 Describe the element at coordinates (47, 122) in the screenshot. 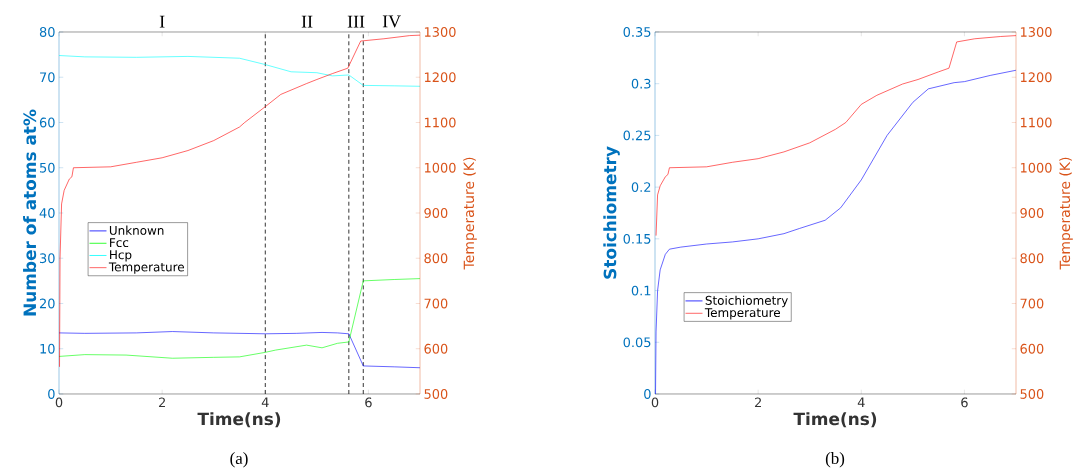

I see `y-tick-label: 60` at that location.